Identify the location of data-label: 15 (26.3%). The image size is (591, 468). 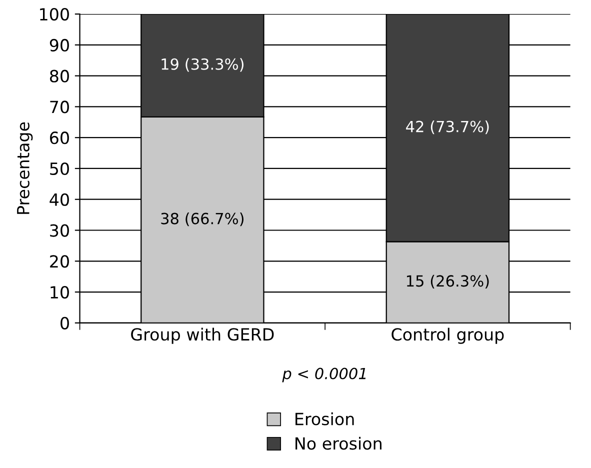
(447, 281).